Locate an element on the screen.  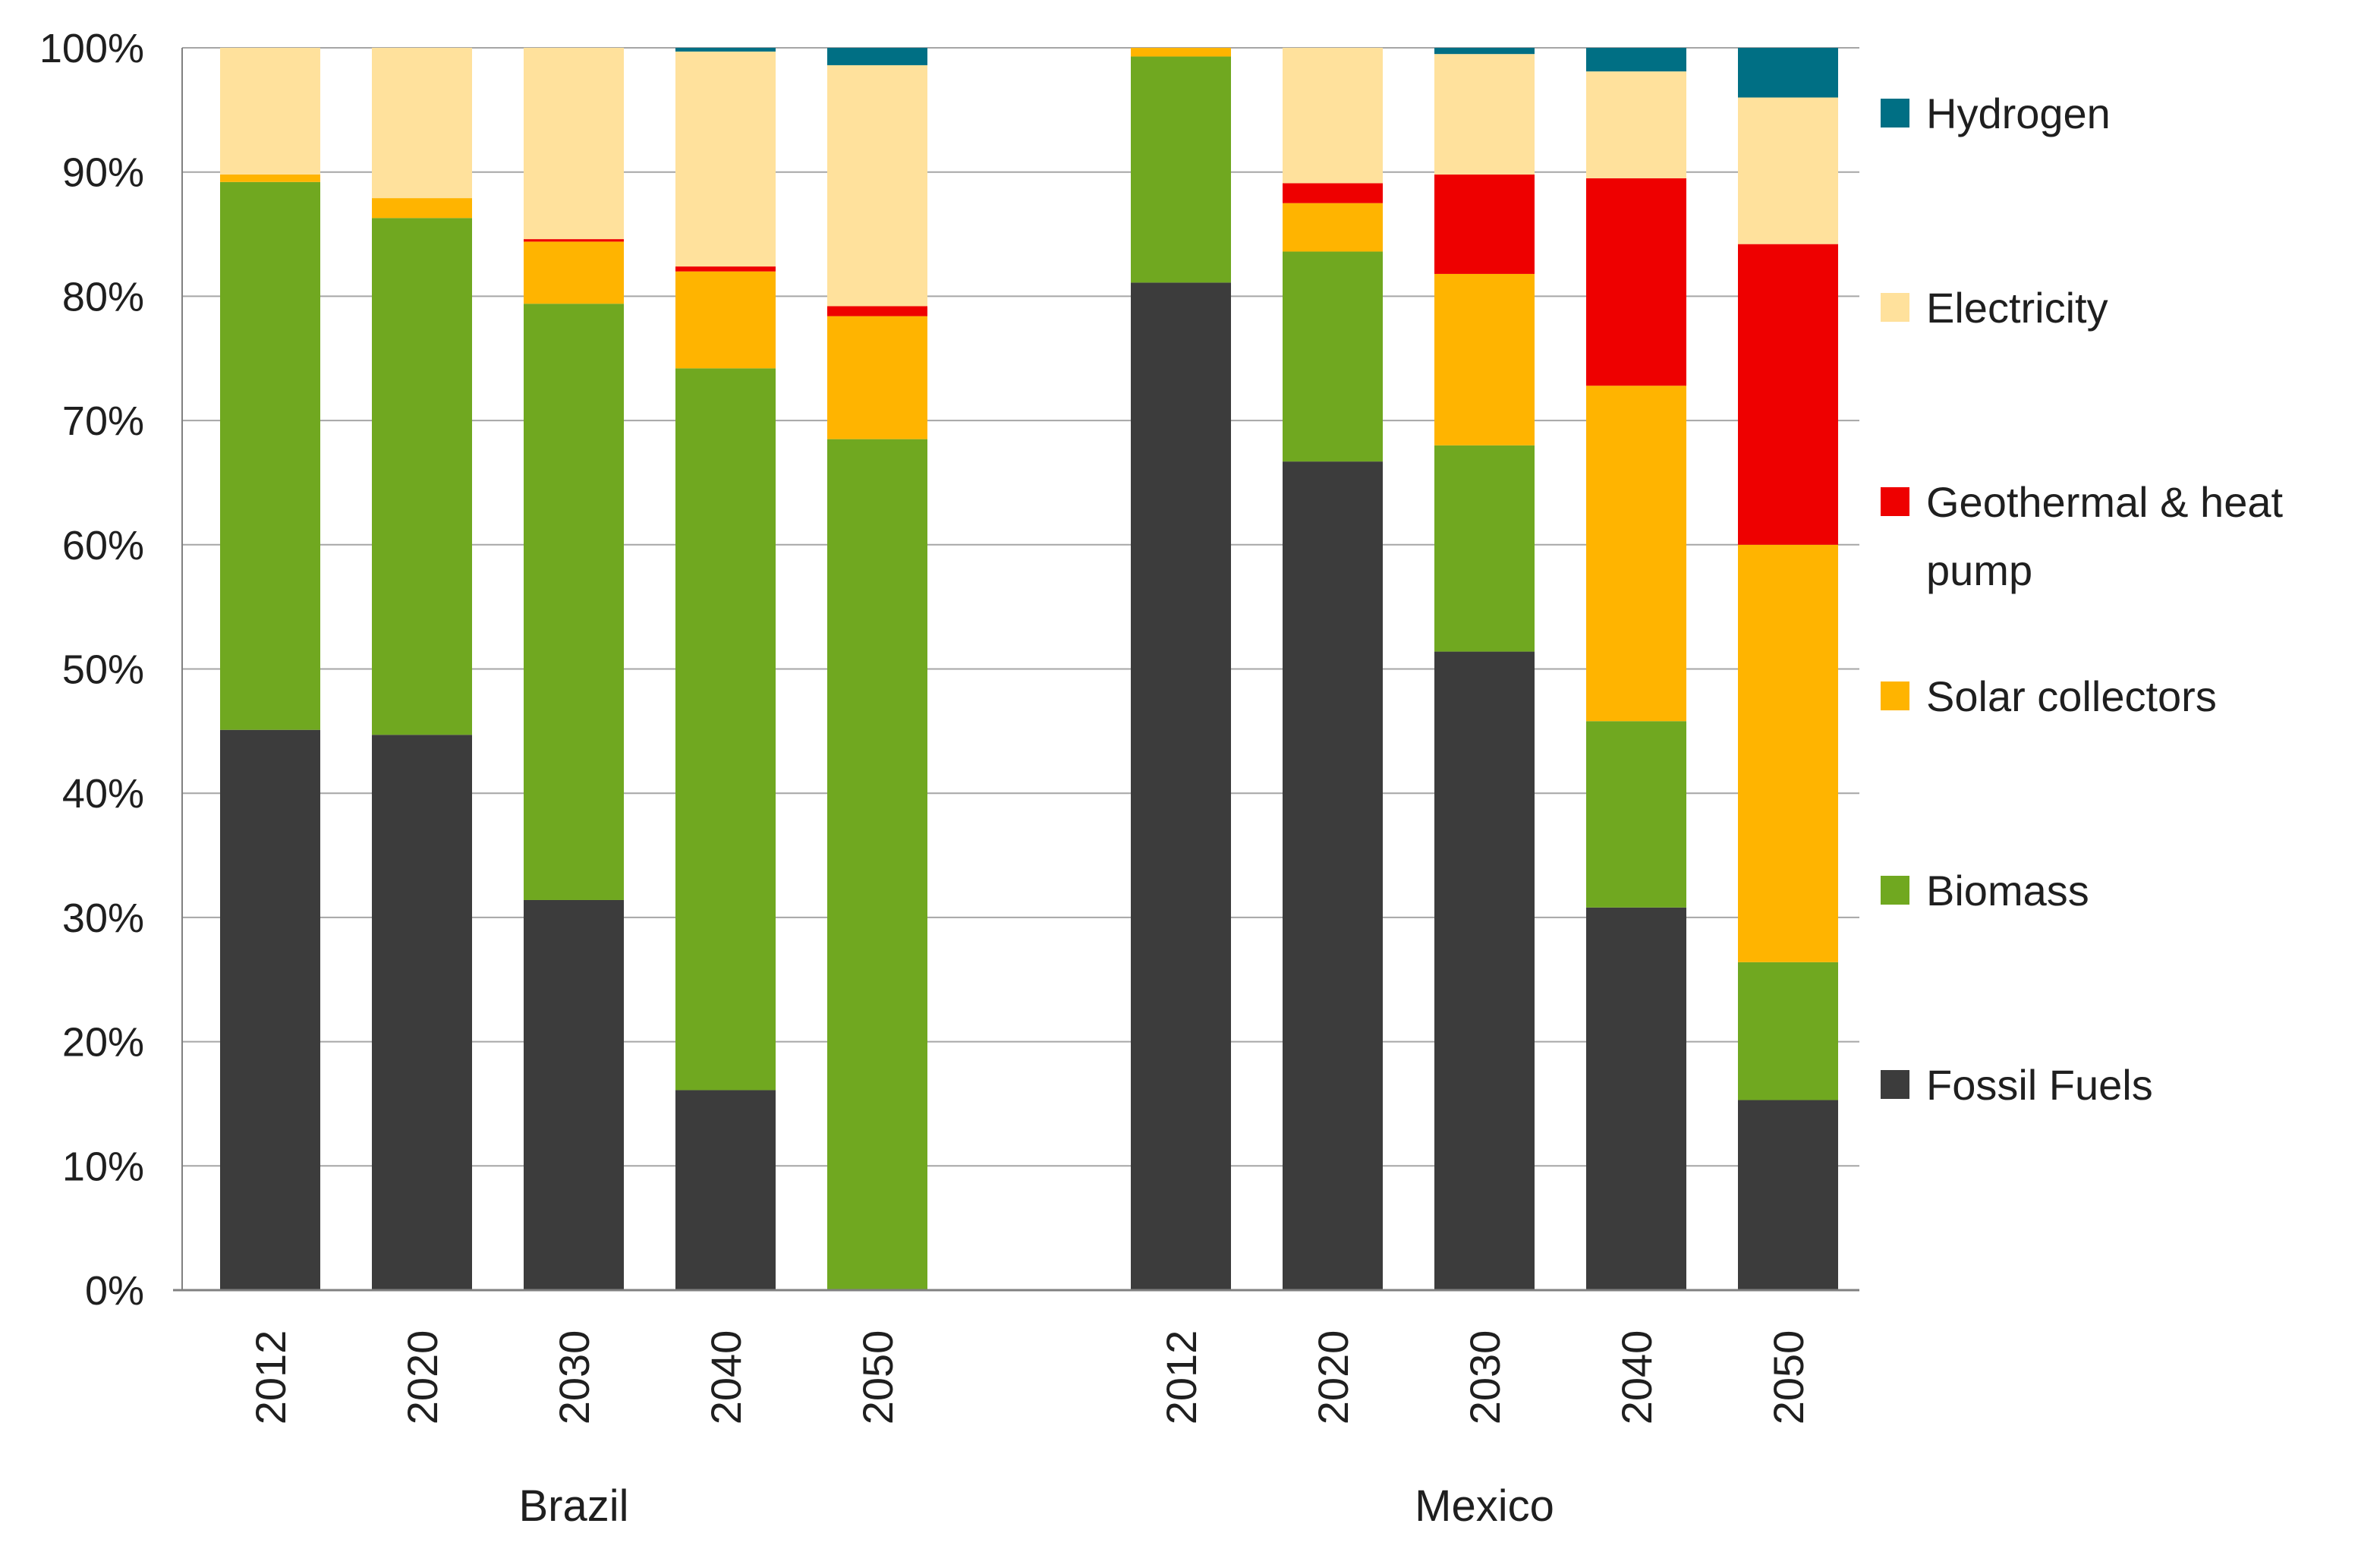
y-tick-label: 0% is located at coordinates (114, 1291).